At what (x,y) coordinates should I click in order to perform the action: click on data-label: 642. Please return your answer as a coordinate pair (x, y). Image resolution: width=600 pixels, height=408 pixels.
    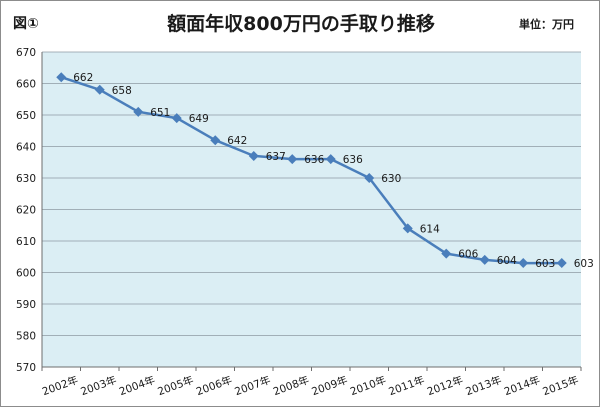
    Looking at the image, I should click on (237, 141).